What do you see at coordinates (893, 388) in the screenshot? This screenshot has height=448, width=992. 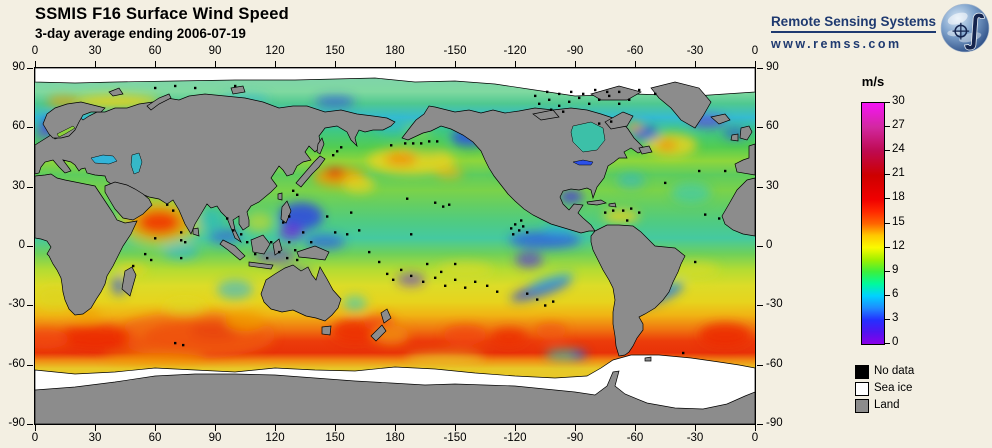 I see `legend-label: Sea ice` at bounding box center [893, 388].